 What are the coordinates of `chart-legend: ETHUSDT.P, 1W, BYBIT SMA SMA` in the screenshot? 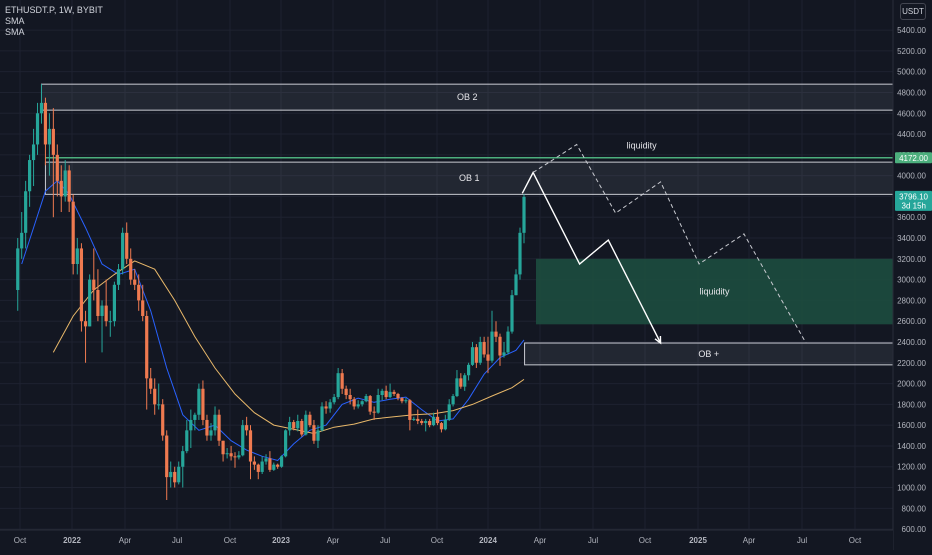 It's located at (54, 21).